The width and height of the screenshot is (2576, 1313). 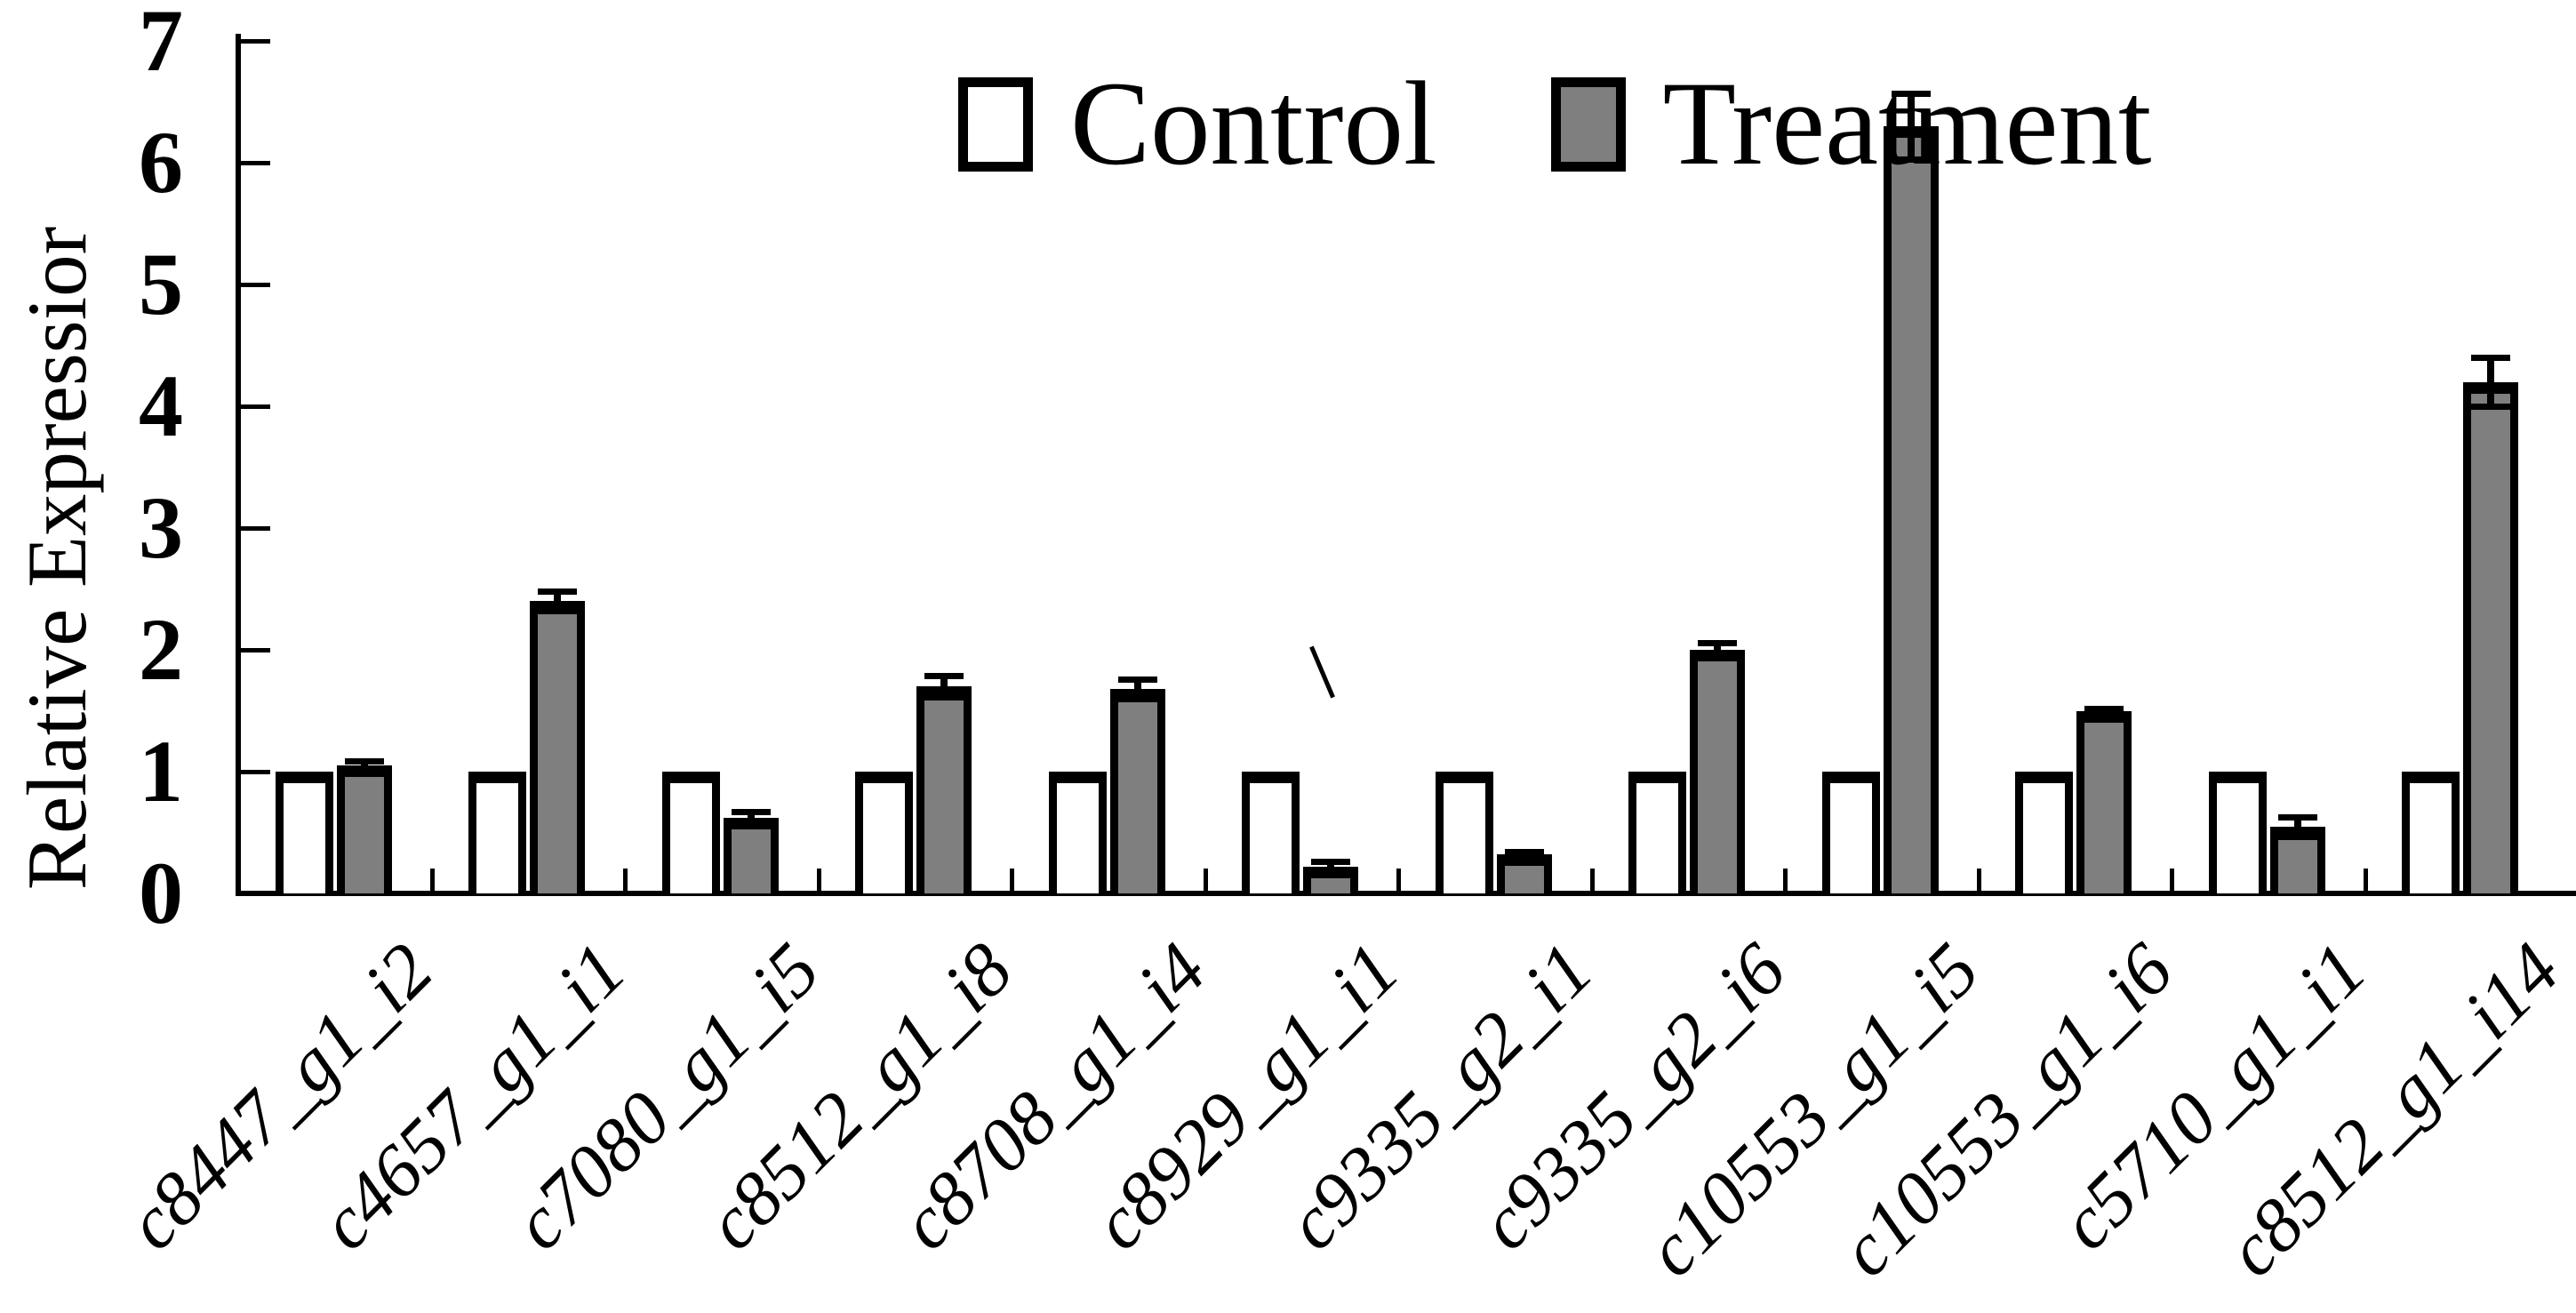 I want to click on legend-swatch-treatment, so click(x=1588, y=124).